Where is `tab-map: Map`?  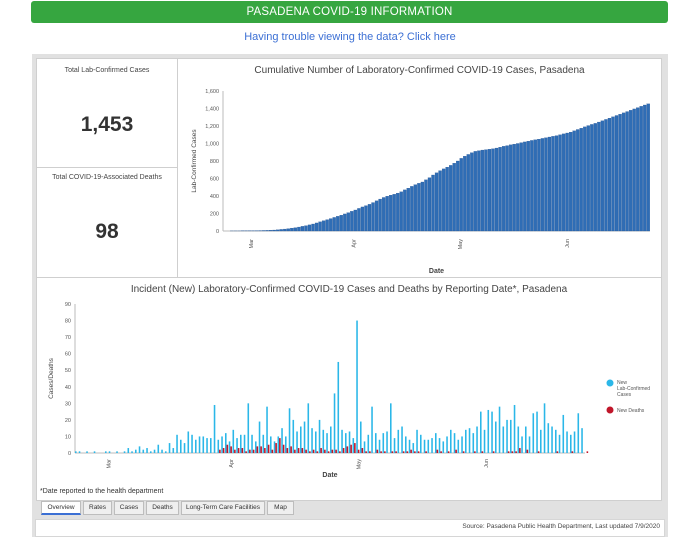 tab-map: Map is located at coordinates (280, 508).